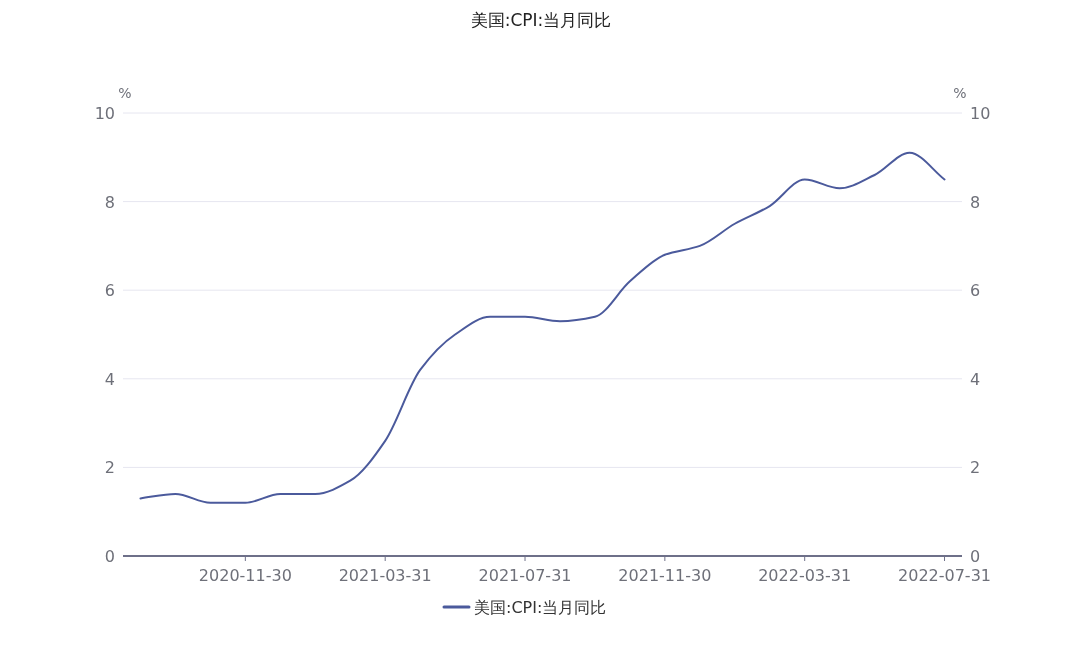 This screenshot has height=664, width=1084. I want to click on y-tick-label: 4, so click(109, 379).